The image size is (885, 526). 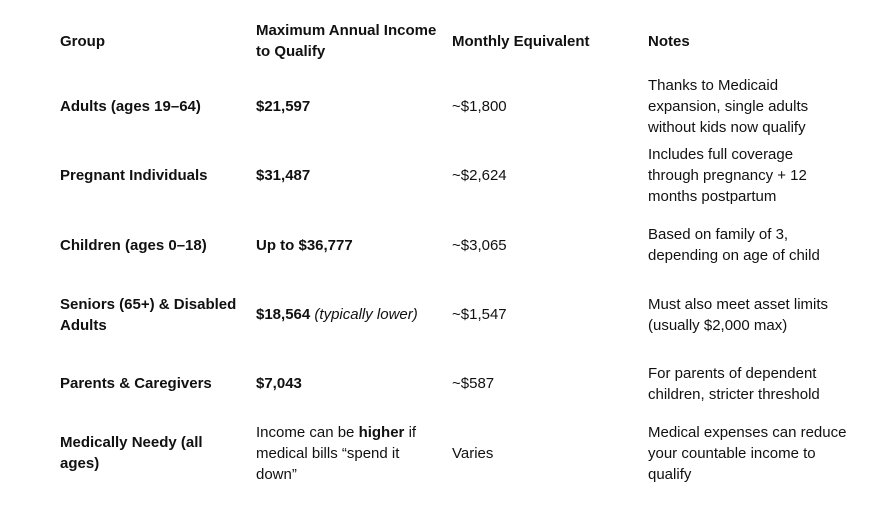 I want to click on table-cell: Seniors (65+) & Disabled Adults, so click(x=148, y=314).